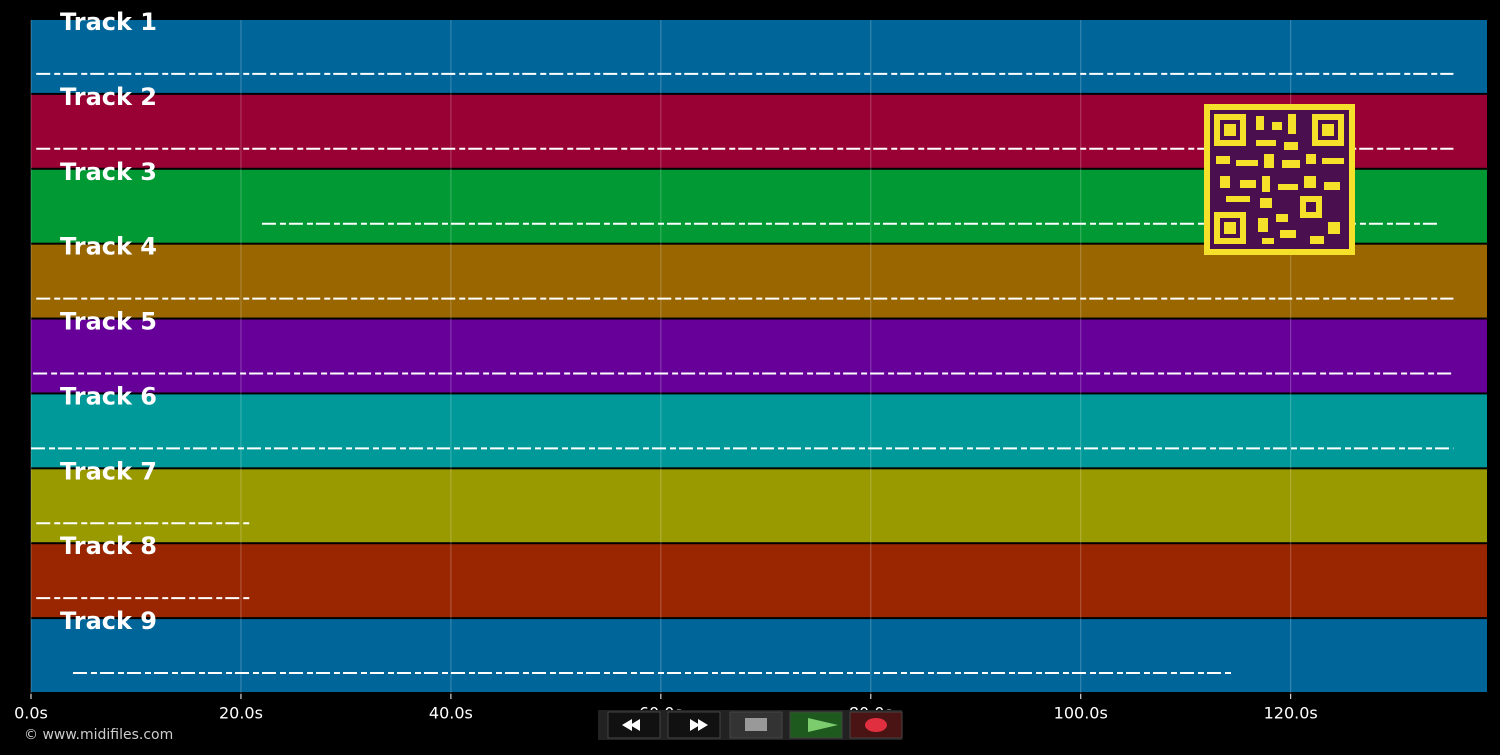  What do you see at coordinates (1081, 713) in the screenshot?
I see `x-tick-label: 100.0s` at bounding box center [1081, 713].